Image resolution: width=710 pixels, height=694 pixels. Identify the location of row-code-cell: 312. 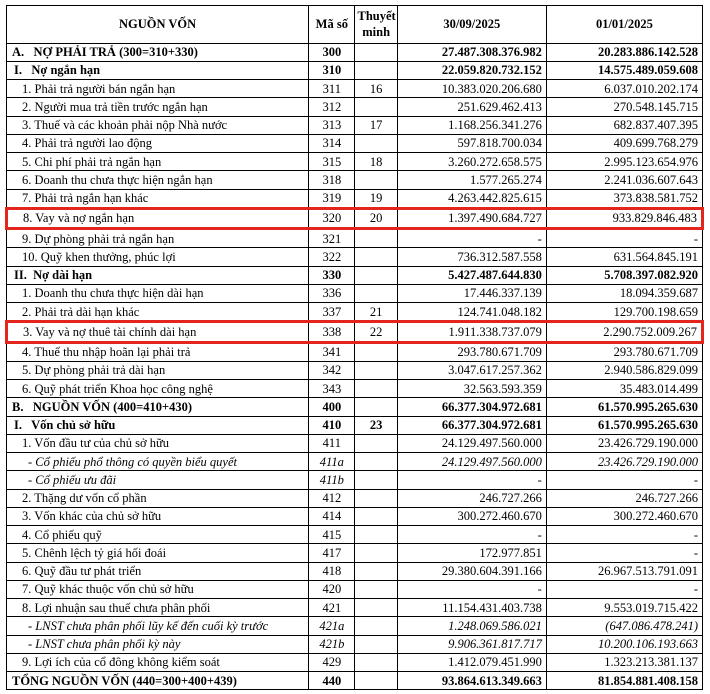
(332, 107).